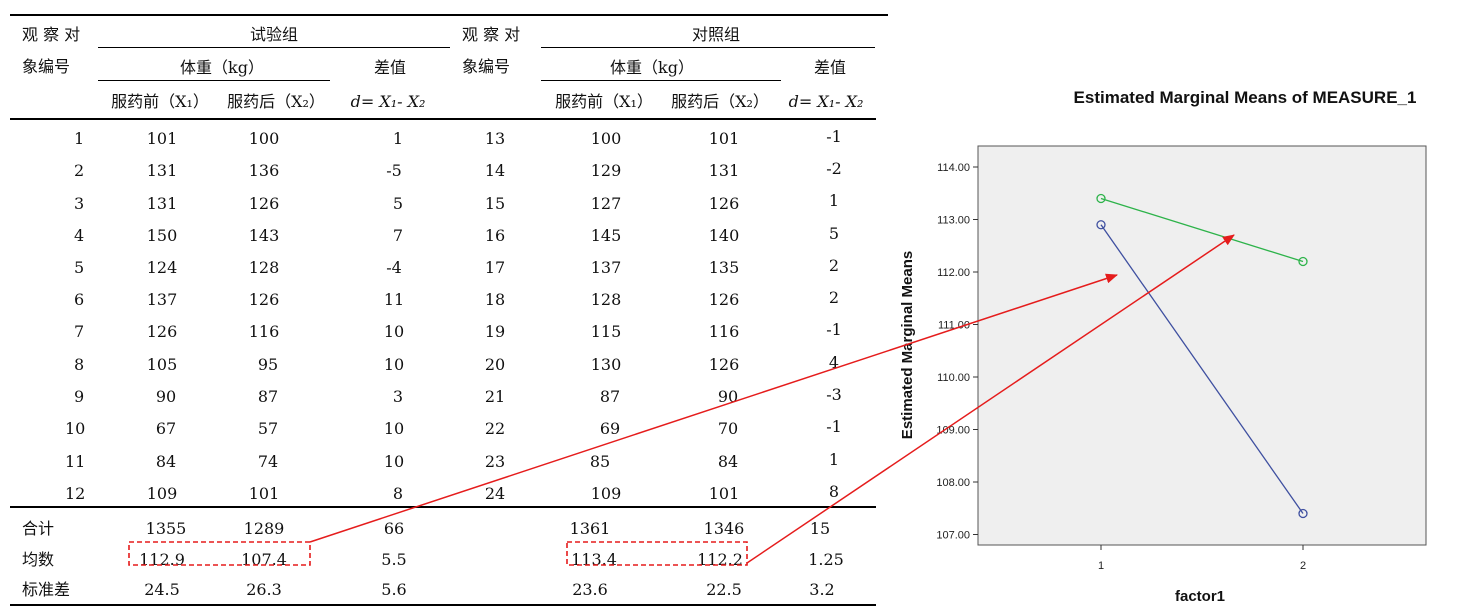 This screenshot has height=616, width=1464. Describe the element at coordinates (390, 67) in the screenshot. I see `trial-diff-header: 差值` at that location.